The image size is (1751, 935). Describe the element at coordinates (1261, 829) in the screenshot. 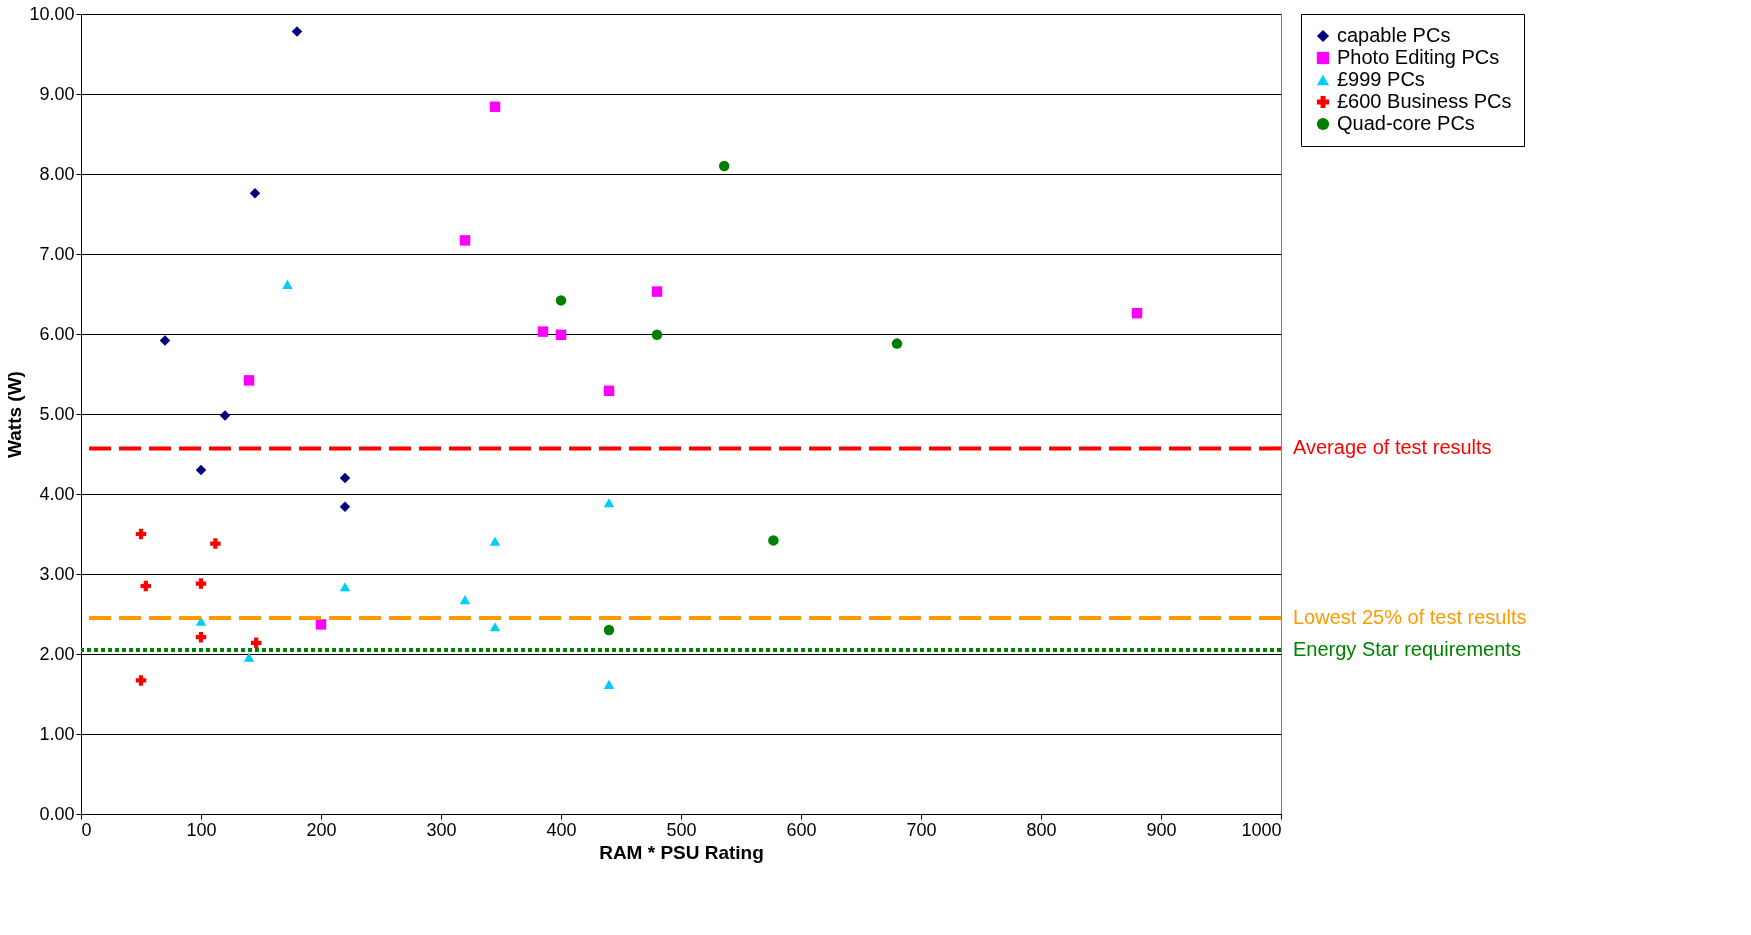

I see `x-tick-label: 1000` at that location.